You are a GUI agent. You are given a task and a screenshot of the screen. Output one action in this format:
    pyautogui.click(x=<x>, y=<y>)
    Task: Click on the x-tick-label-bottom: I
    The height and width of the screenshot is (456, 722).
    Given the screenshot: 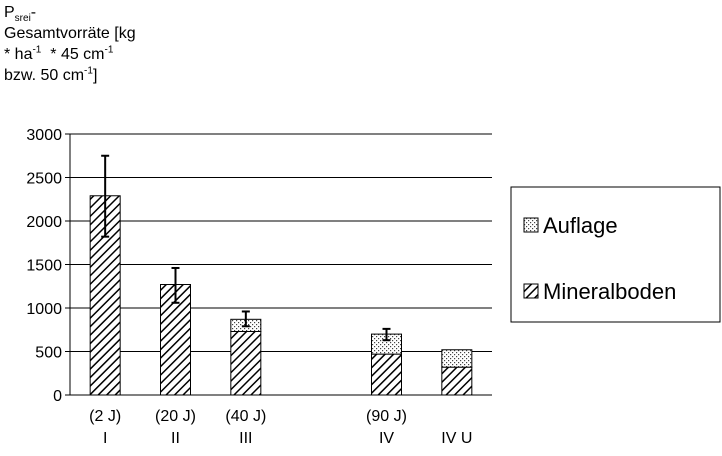 What is the action you would take?
    pyautogui.click(x=105, y=438)
    